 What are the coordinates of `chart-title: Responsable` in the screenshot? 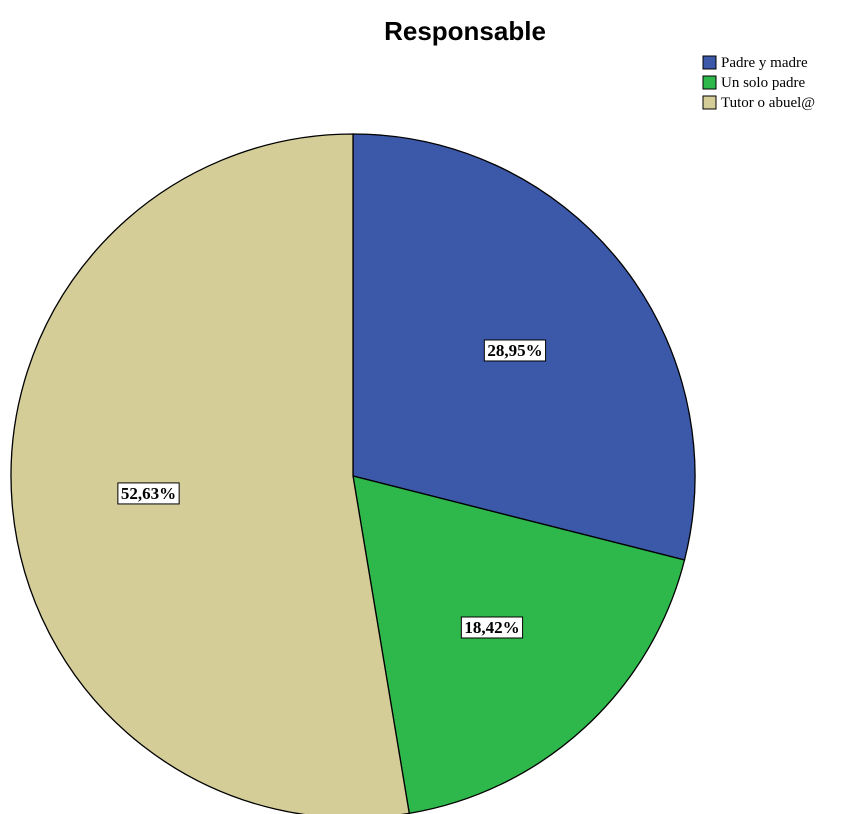 It's located at (465, 31).